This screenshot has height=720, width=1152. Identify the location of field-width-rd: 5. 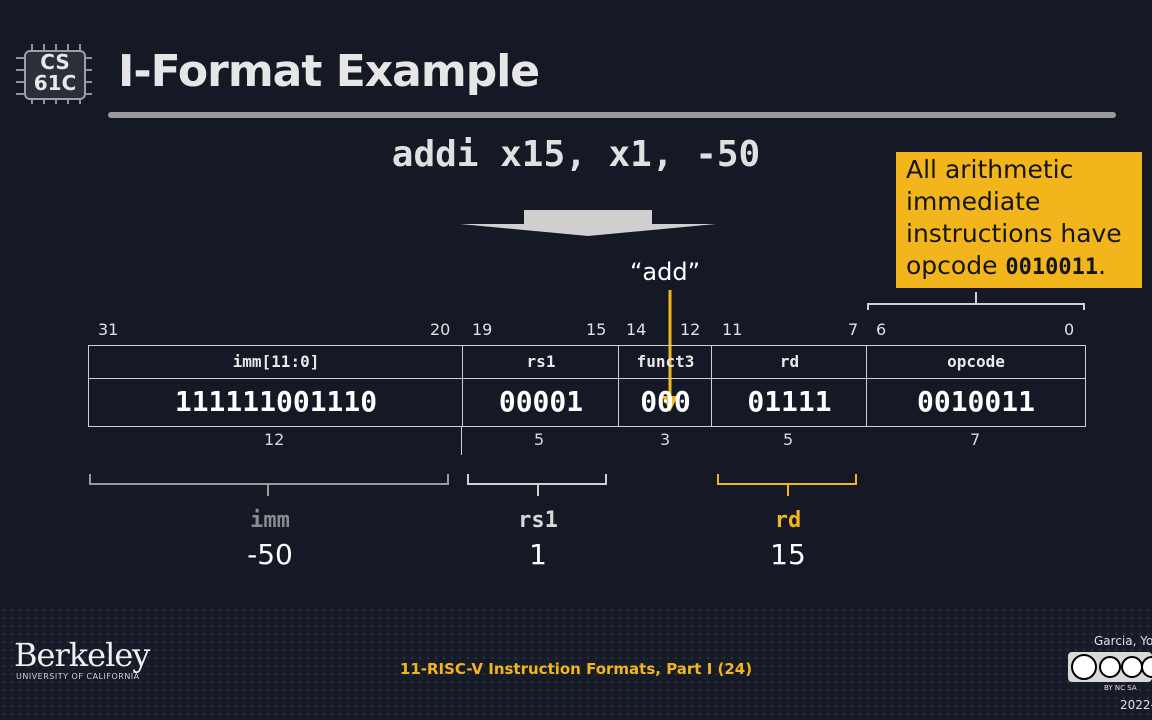
(788, 439).